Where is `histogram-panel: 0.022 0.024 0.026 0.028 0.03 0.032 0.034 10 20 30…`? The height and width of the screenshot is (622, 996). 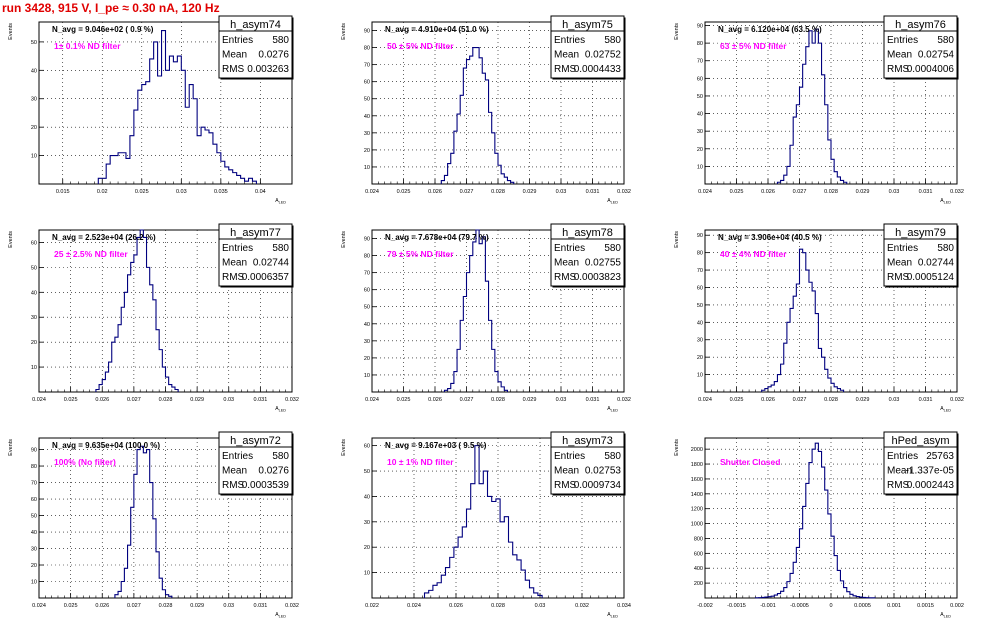 histogram-panel: 0.022 0.024 0.026 0.028 0.03 0.032 0.034 10 20 30… is located at coordinates (486, 525).